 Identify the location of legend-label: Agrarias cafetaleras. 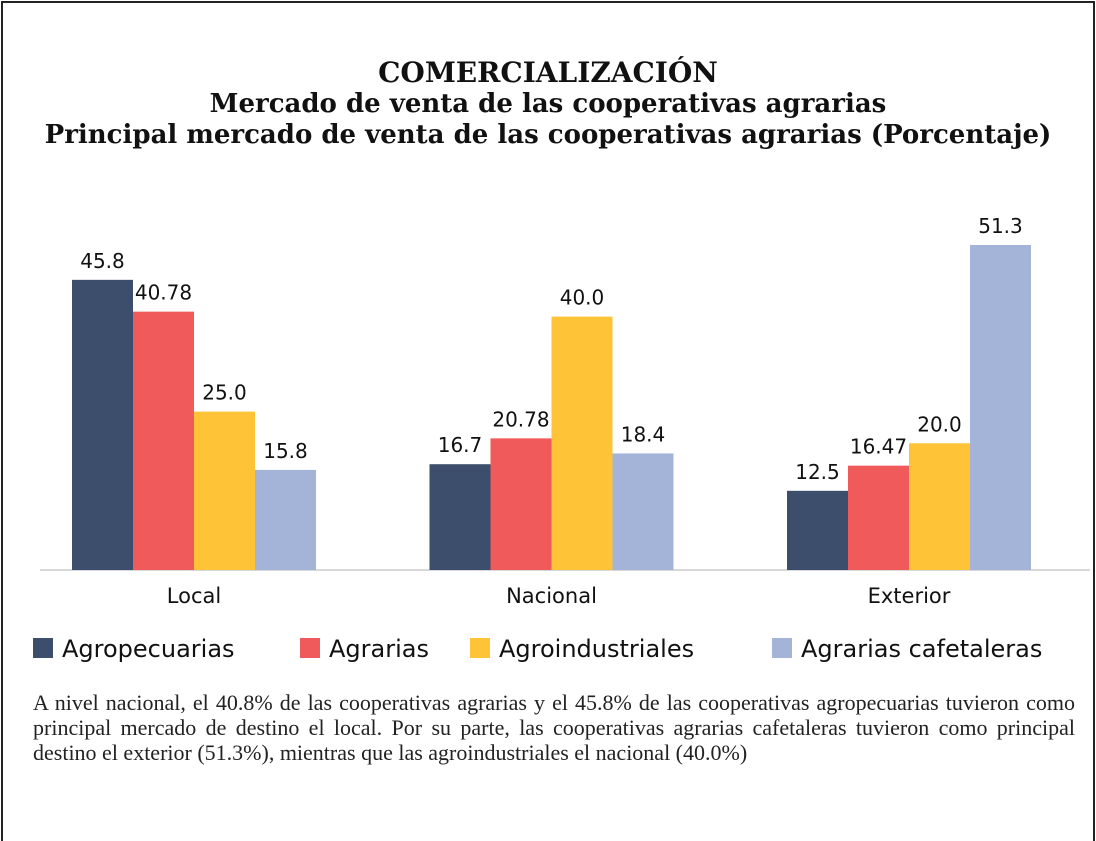
(921, 649).